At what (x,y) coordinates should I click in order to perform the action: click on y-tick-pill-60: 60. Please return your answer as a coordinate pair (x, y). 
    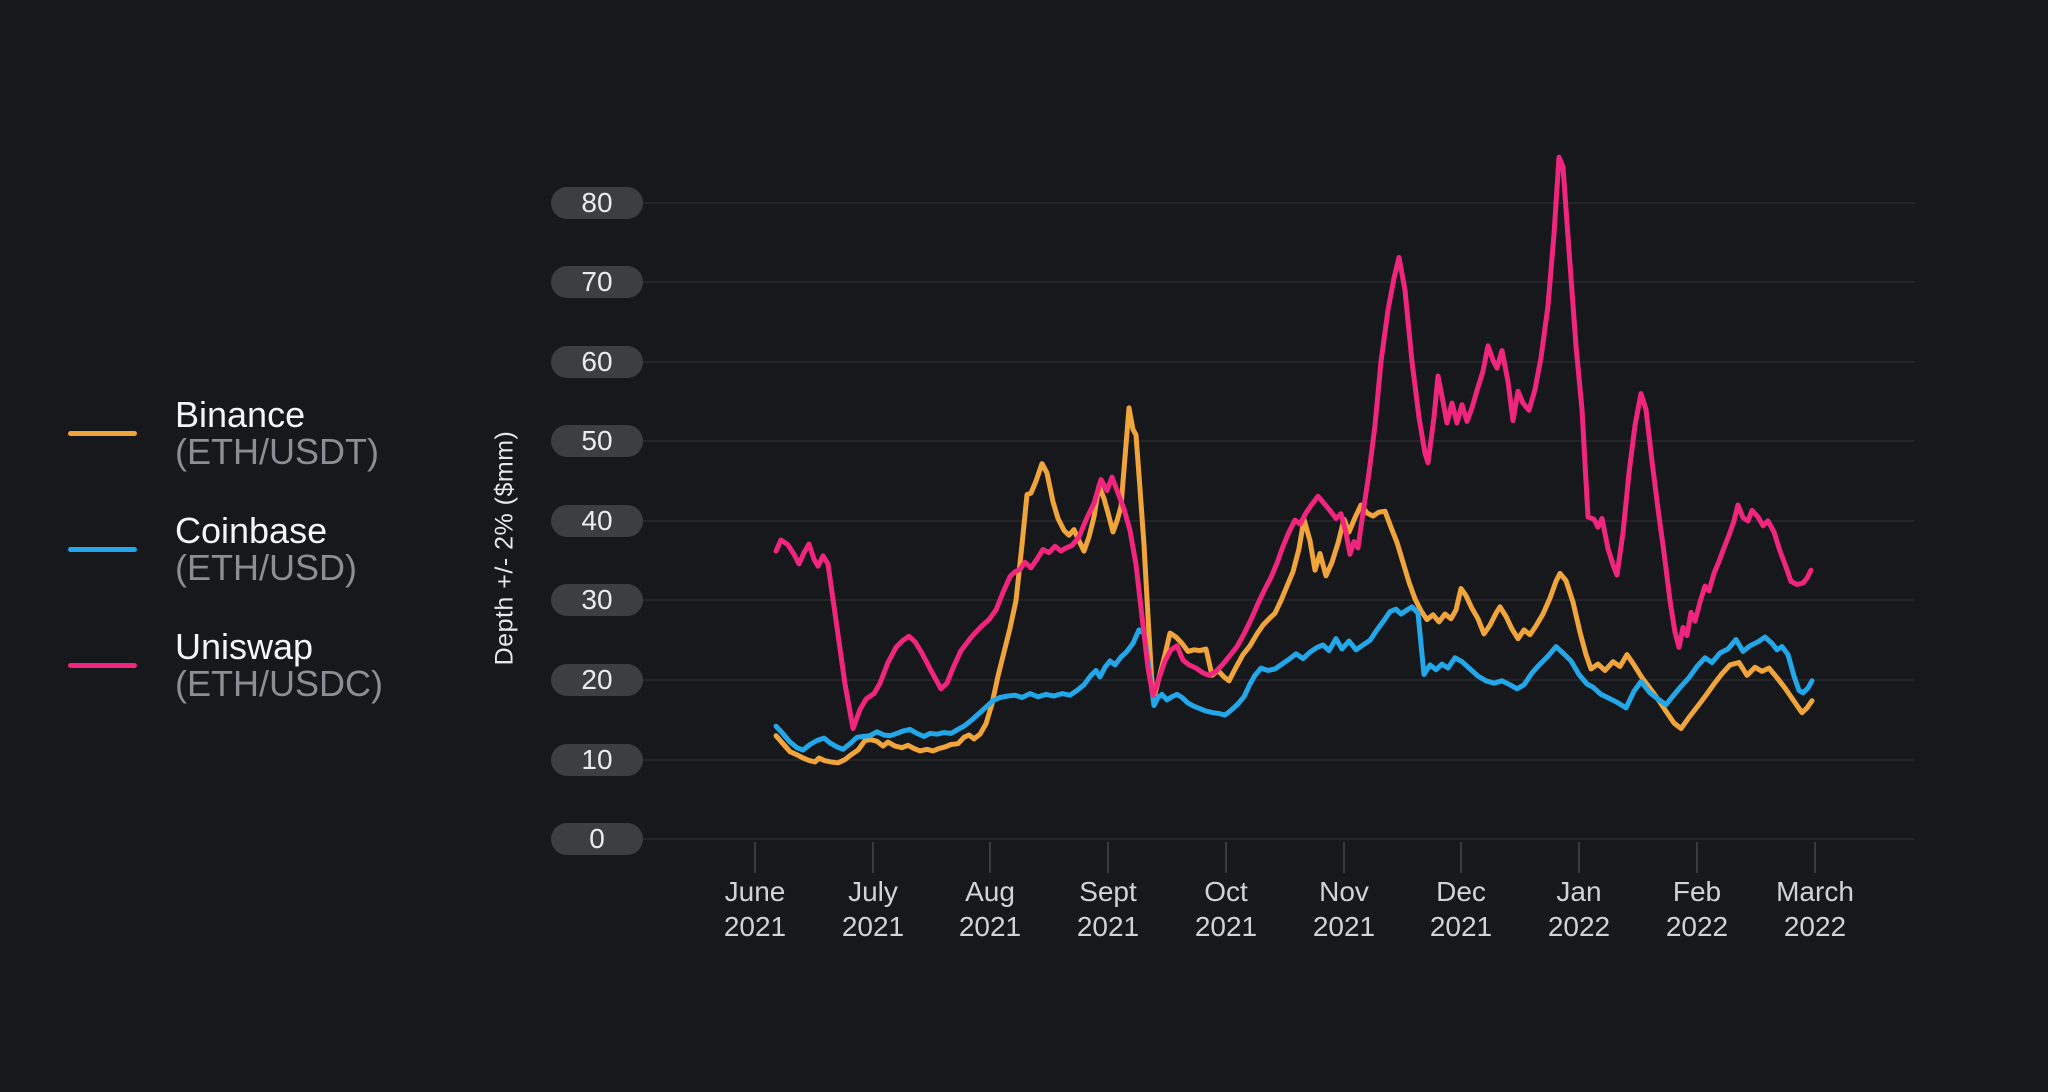
    Looking at the image, I should click on (597, 361).